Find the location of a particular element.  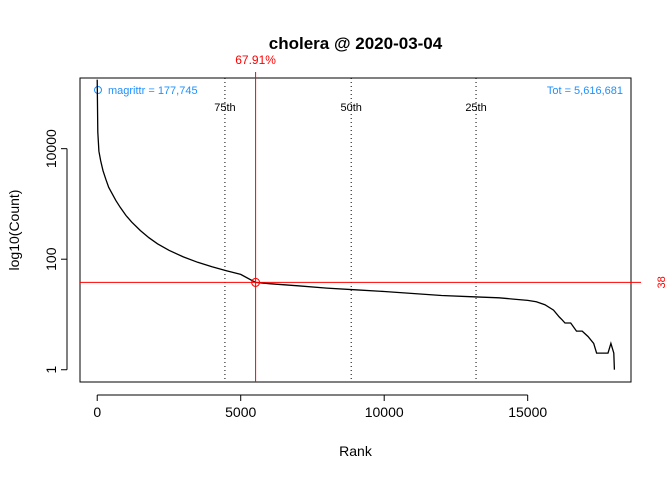

chart-title: cholera @ 2020-03-04 is located at coordinates (356, 43).